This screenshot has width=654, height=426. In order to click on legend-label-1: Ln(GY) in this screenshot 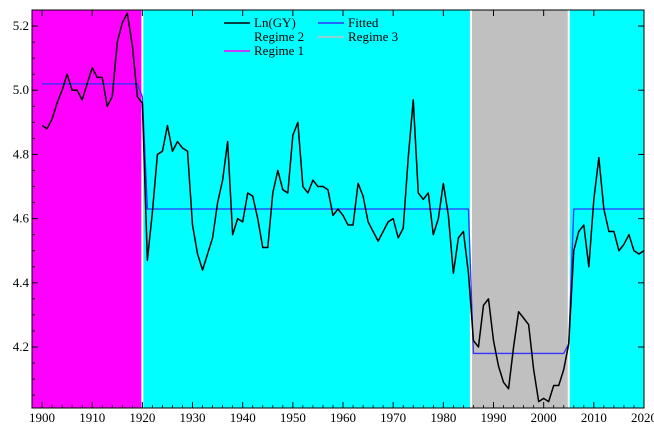, I will do `click(275, 22)`.